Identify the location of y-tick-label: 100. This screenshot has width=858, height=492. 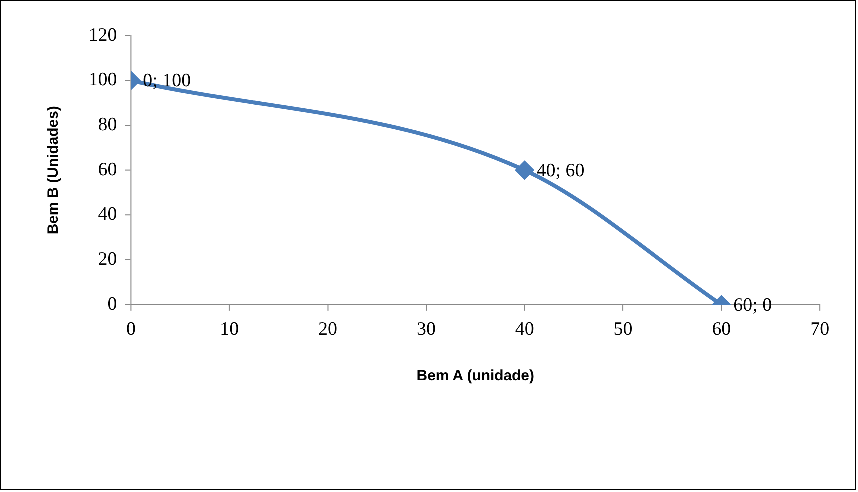
(103, 80).